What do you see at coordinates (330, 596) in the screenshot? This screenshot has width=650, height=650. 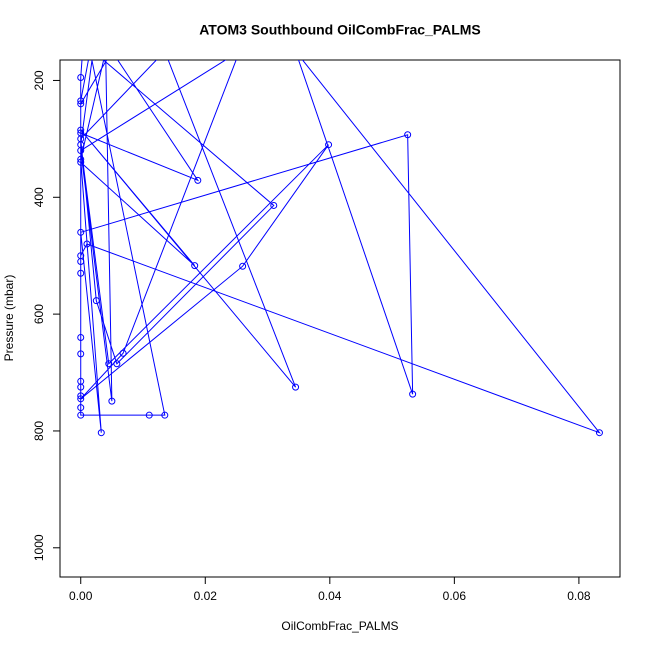 I see `x-tick-label: 0.04` at bounding box center [330, 596].